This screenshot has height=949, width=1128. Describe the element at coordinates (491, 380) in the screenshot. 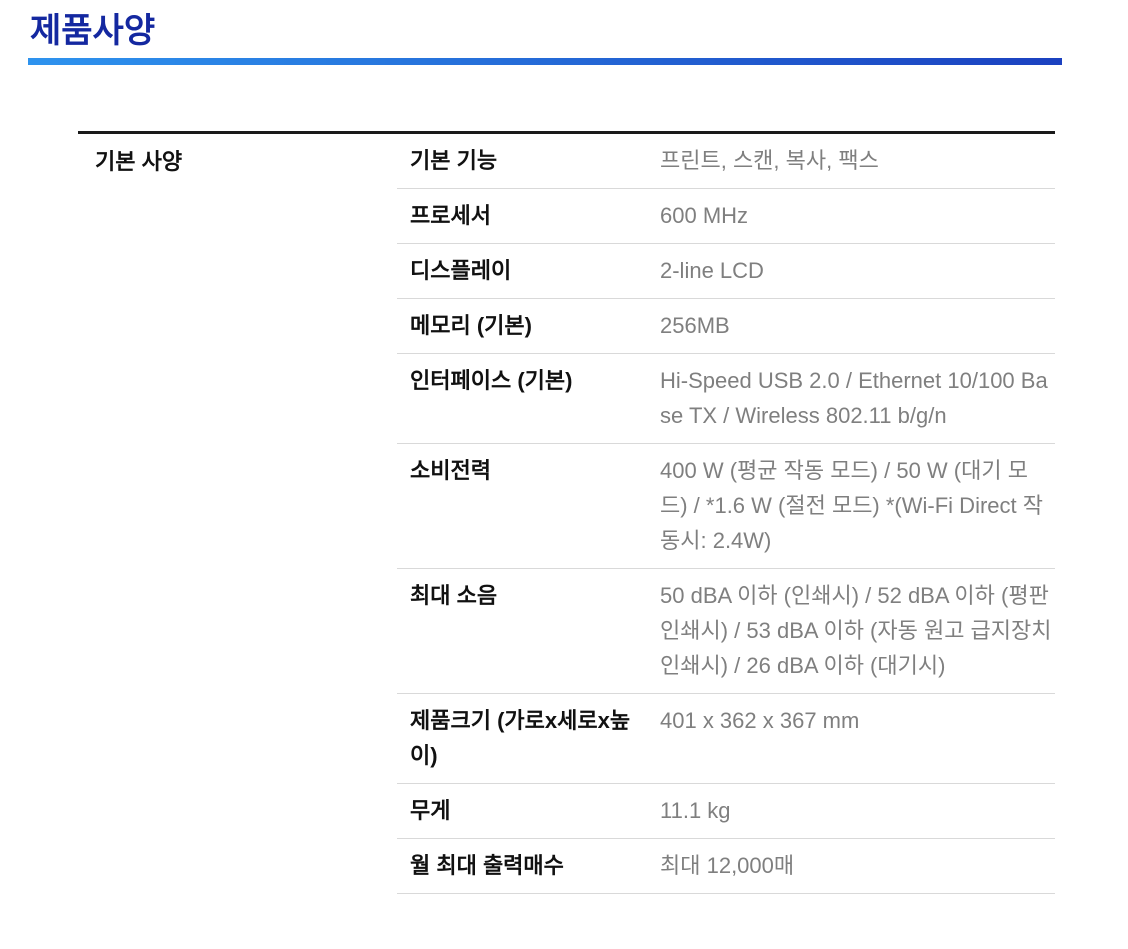

I see `spec-name: 인터페이스 (기본)` at that location.